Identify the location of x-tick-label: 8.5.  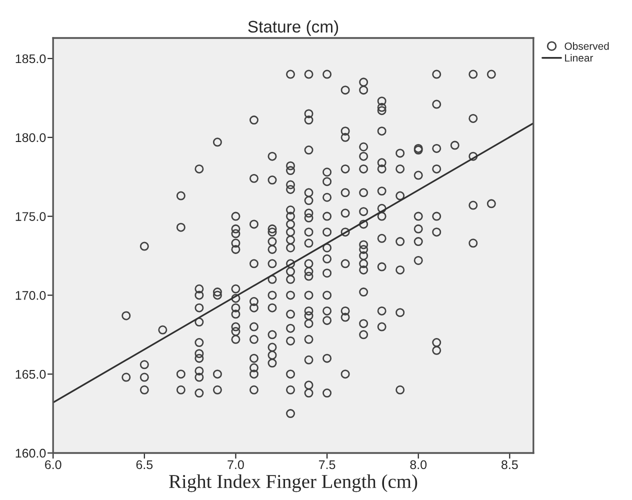
(510, 465).